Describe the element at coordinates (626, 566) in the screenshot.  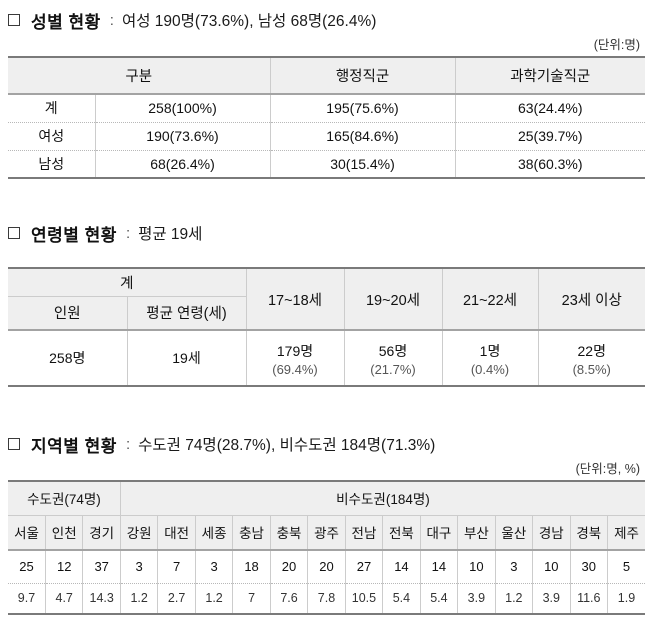
I see `table-cell: 5` at that location.